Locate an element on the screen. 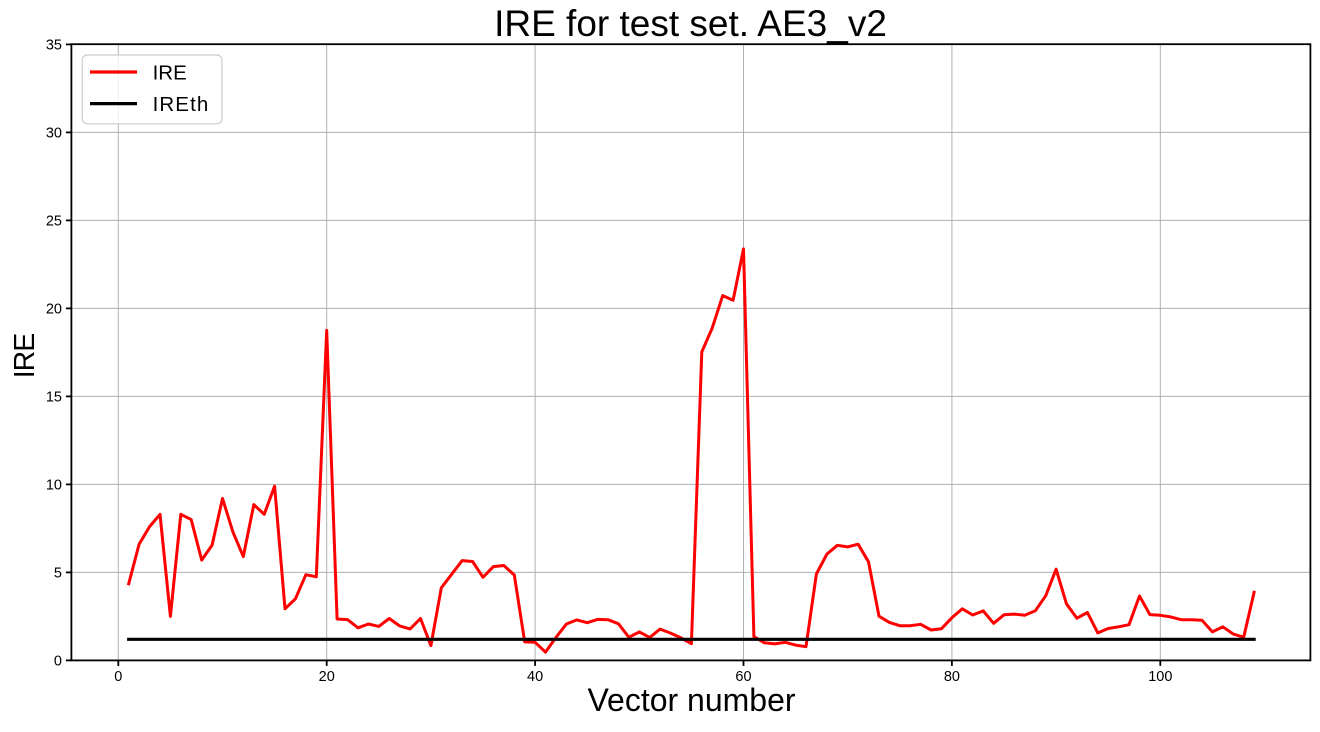  svg-text: 100 is located at coordinates (1160, 677).